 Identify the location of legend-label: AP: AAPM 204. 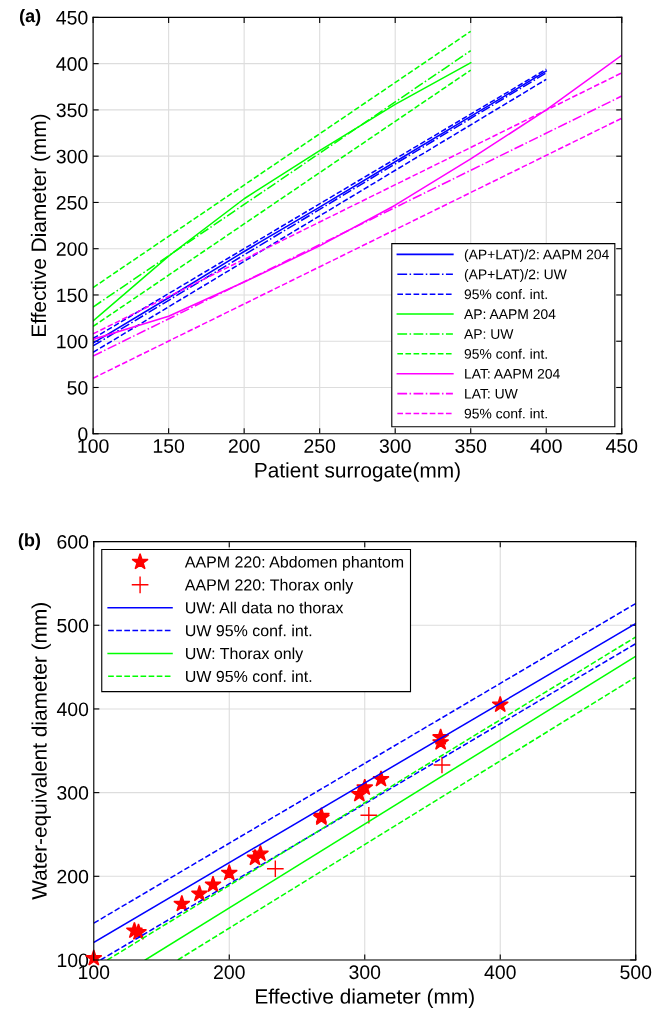
(510, 314).